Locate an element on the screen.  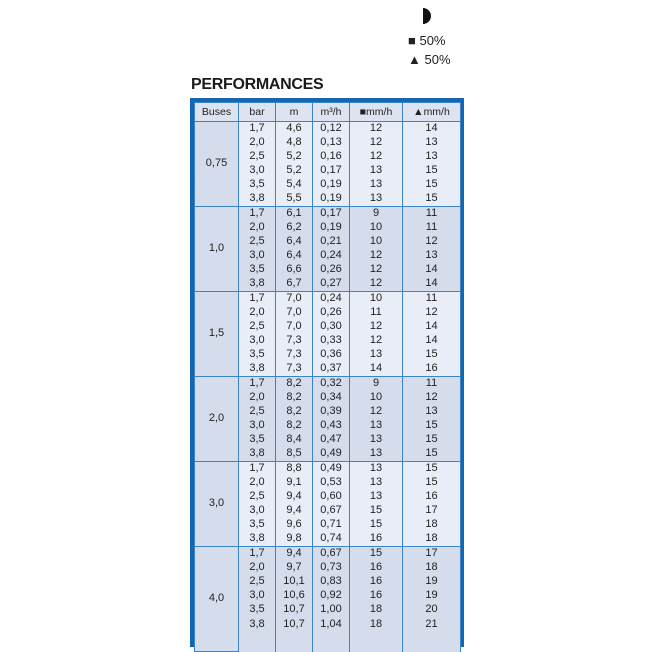
value-cell: 1,04 is located at coordinates (331, 634).